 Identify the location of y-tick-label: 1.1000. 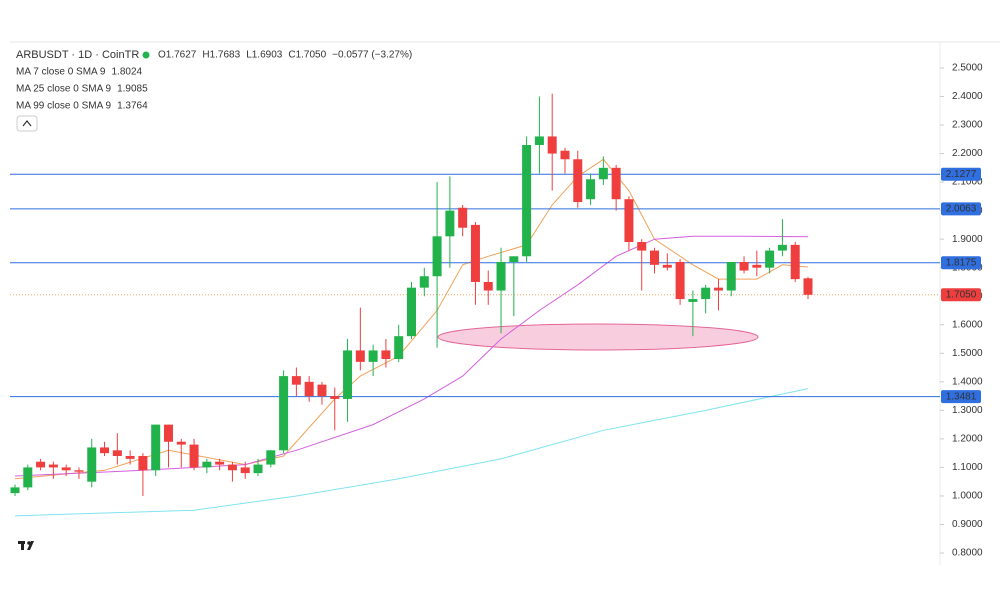
(967, 467).